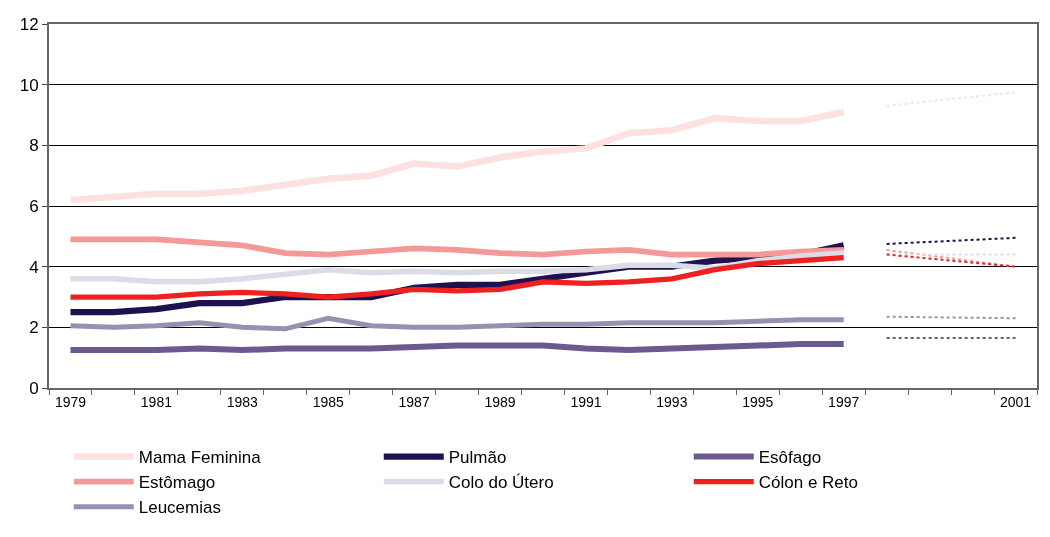 The height and width of the screenshot is (537, 1050). What do you see at coordinates (501, 483) in the screenshot?
I see `legend-label: Colo do Útero` at bounding box center [501, 483].